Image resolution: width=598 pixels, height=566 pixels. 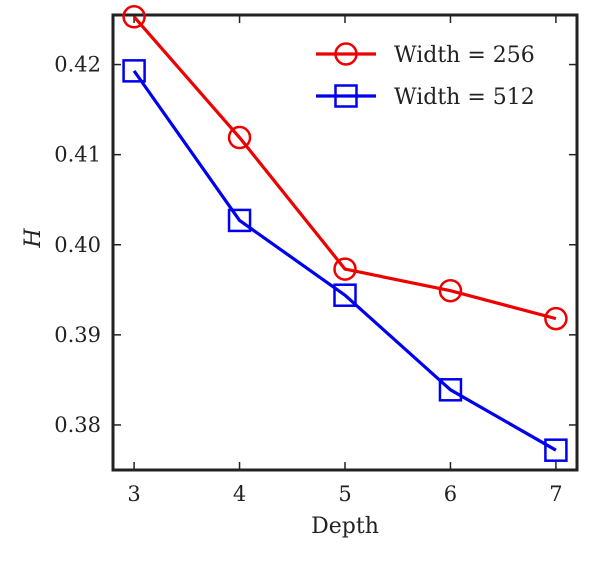 What do you see at coordinates (77, 245) in the screenshot?
I see `y-tick-label: 0.40` at bounding box center [77, 245].